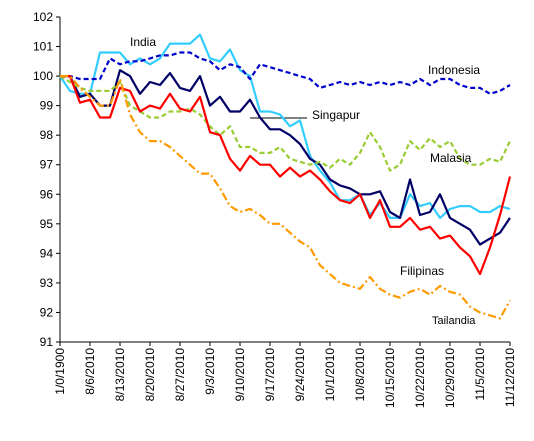 The height and width of the screenshot is (441, 534). What do you see at coordinates (420, 378) in the screenshot?
I see `x-tick-label: 10/22/2010` at bounding box center [420, 378].